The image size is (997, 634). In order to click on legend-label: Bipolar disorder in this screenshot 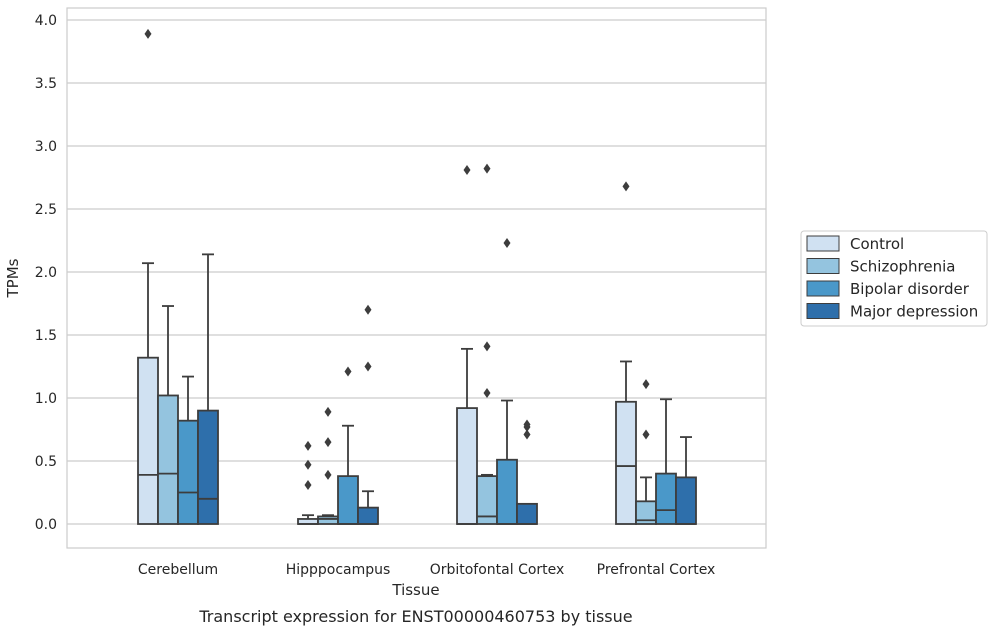, I will do `click(910, 289)`.